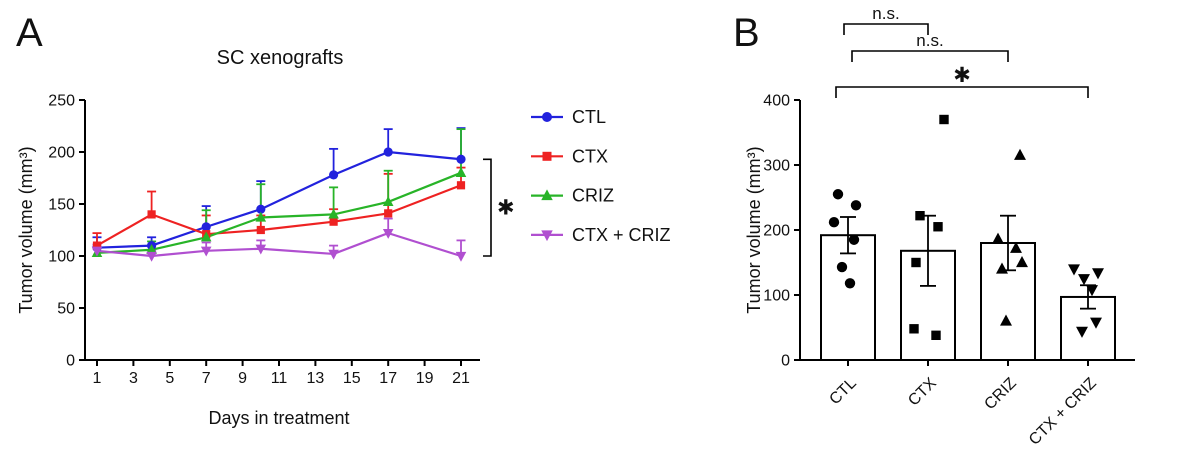 This screenshot has width=1200, height=470. I want to click on panel-b-ylabel: Tumor volume (mm³), so click(754, 229).